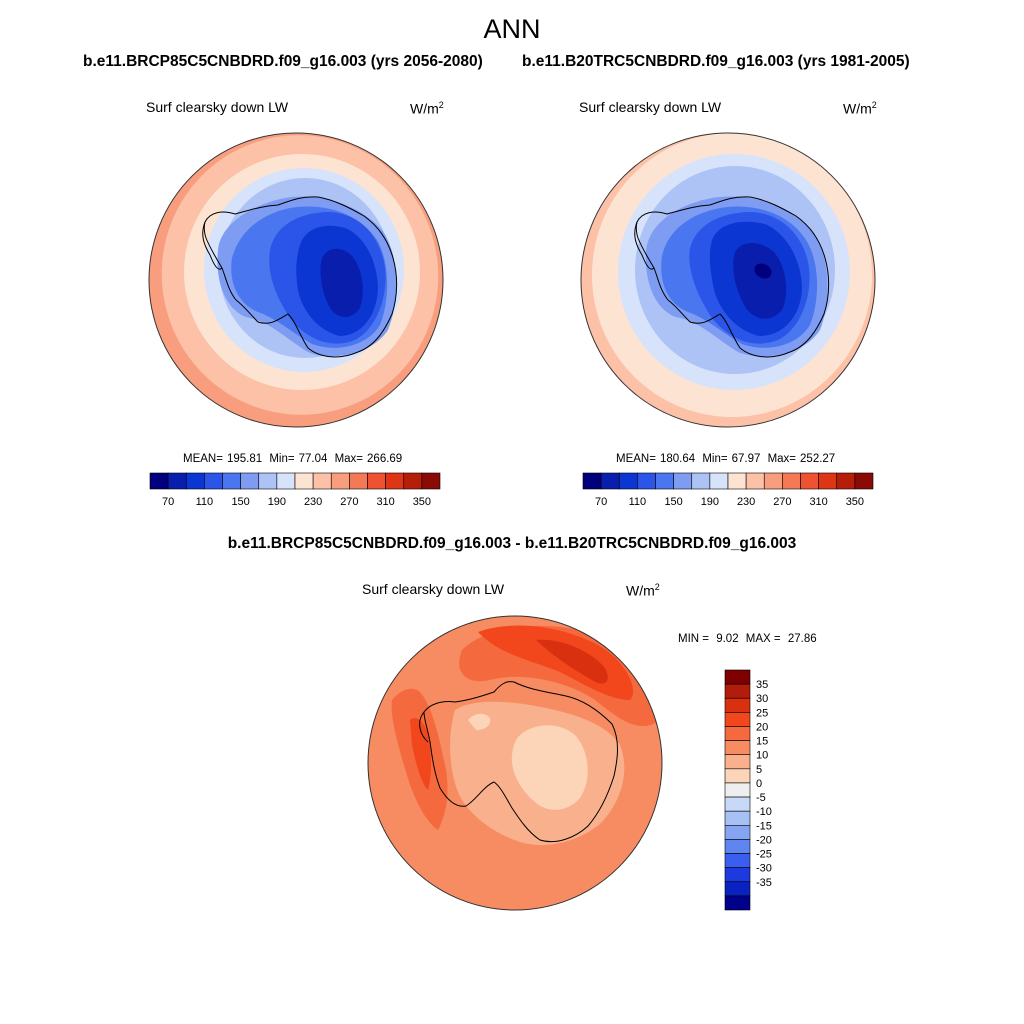 The height and width of the screenshot is (1024, 1024). I want to click on colorbar-right-tick-label: 310, so click(818, 502).